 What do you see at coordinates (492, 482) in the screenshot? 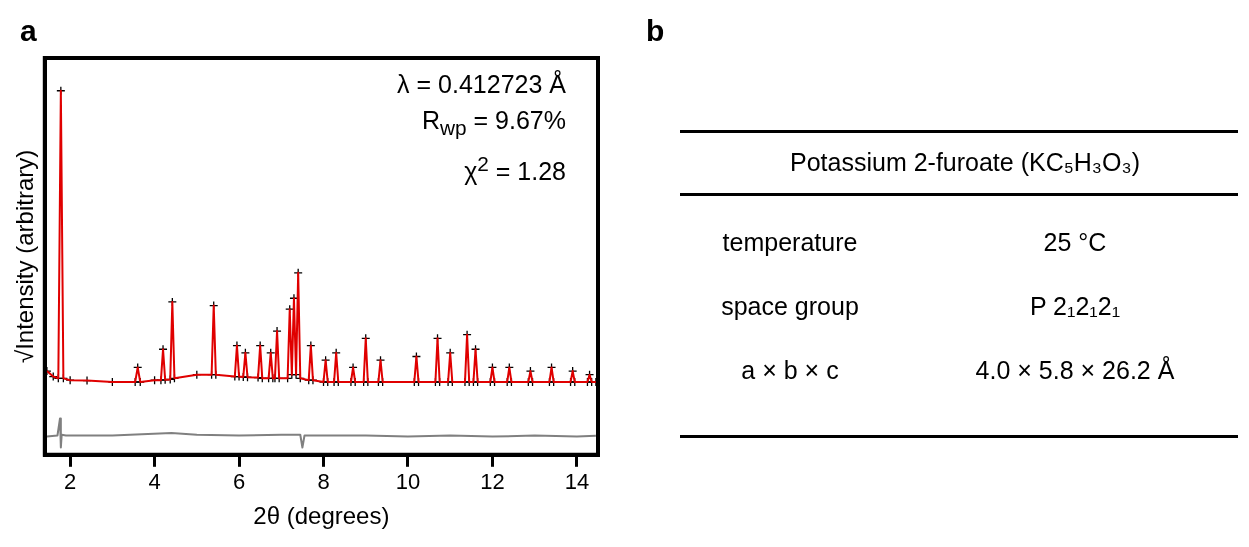
I see `x-tick-label: 12` at bounding box center [492, 482].